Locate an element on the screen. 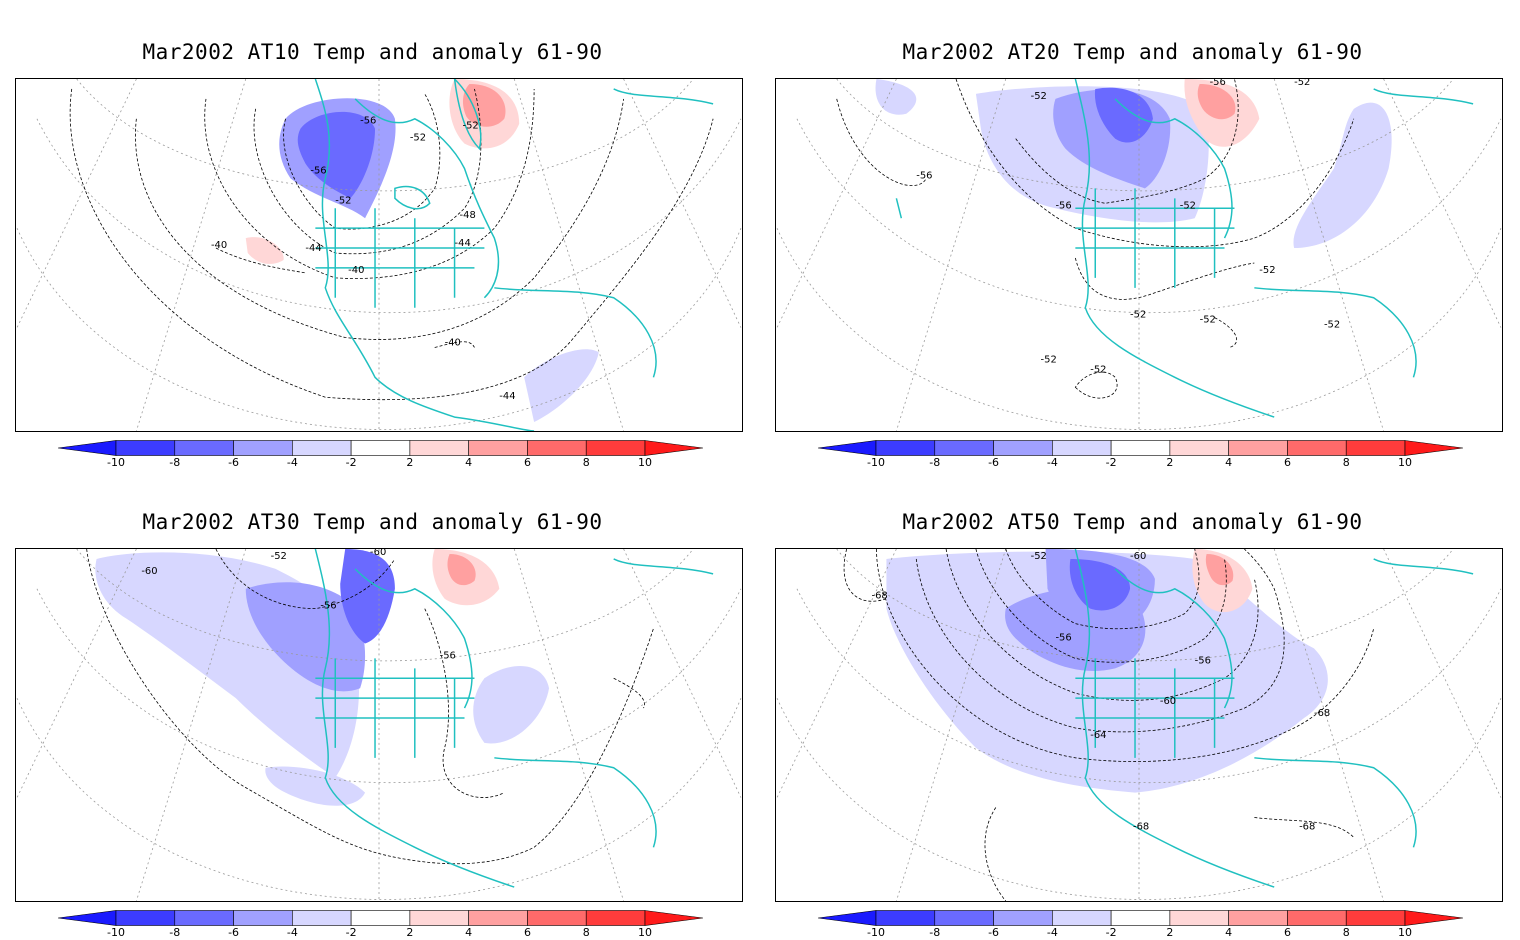 This screenshot has width=1520, height=940. panel-title: Mar2002 AT30 Temp and anomaly 61-90 is located at coordinates (372, 522).